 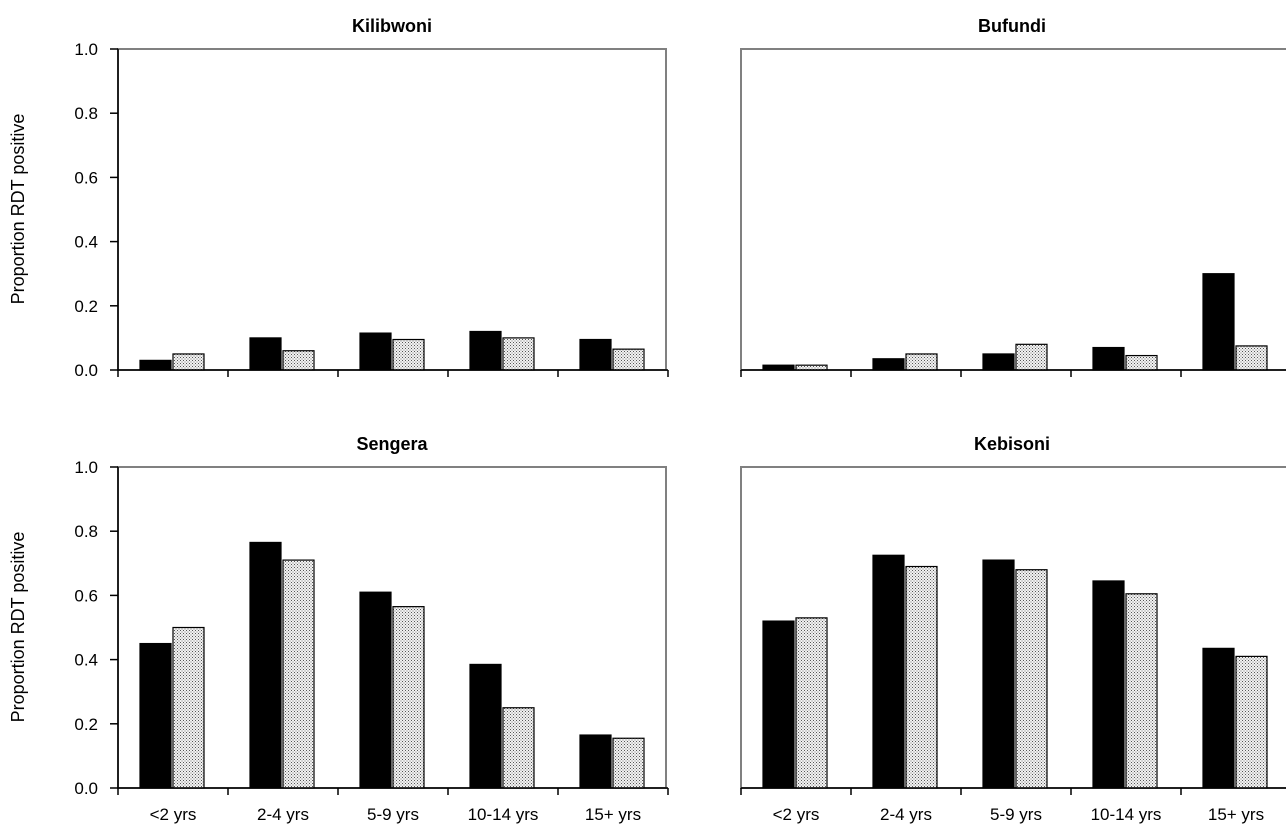 What do you see at coordinates (392, 444) in the screenshot?
I see `panel-title: Sengera` at bounding box center [392, 444].